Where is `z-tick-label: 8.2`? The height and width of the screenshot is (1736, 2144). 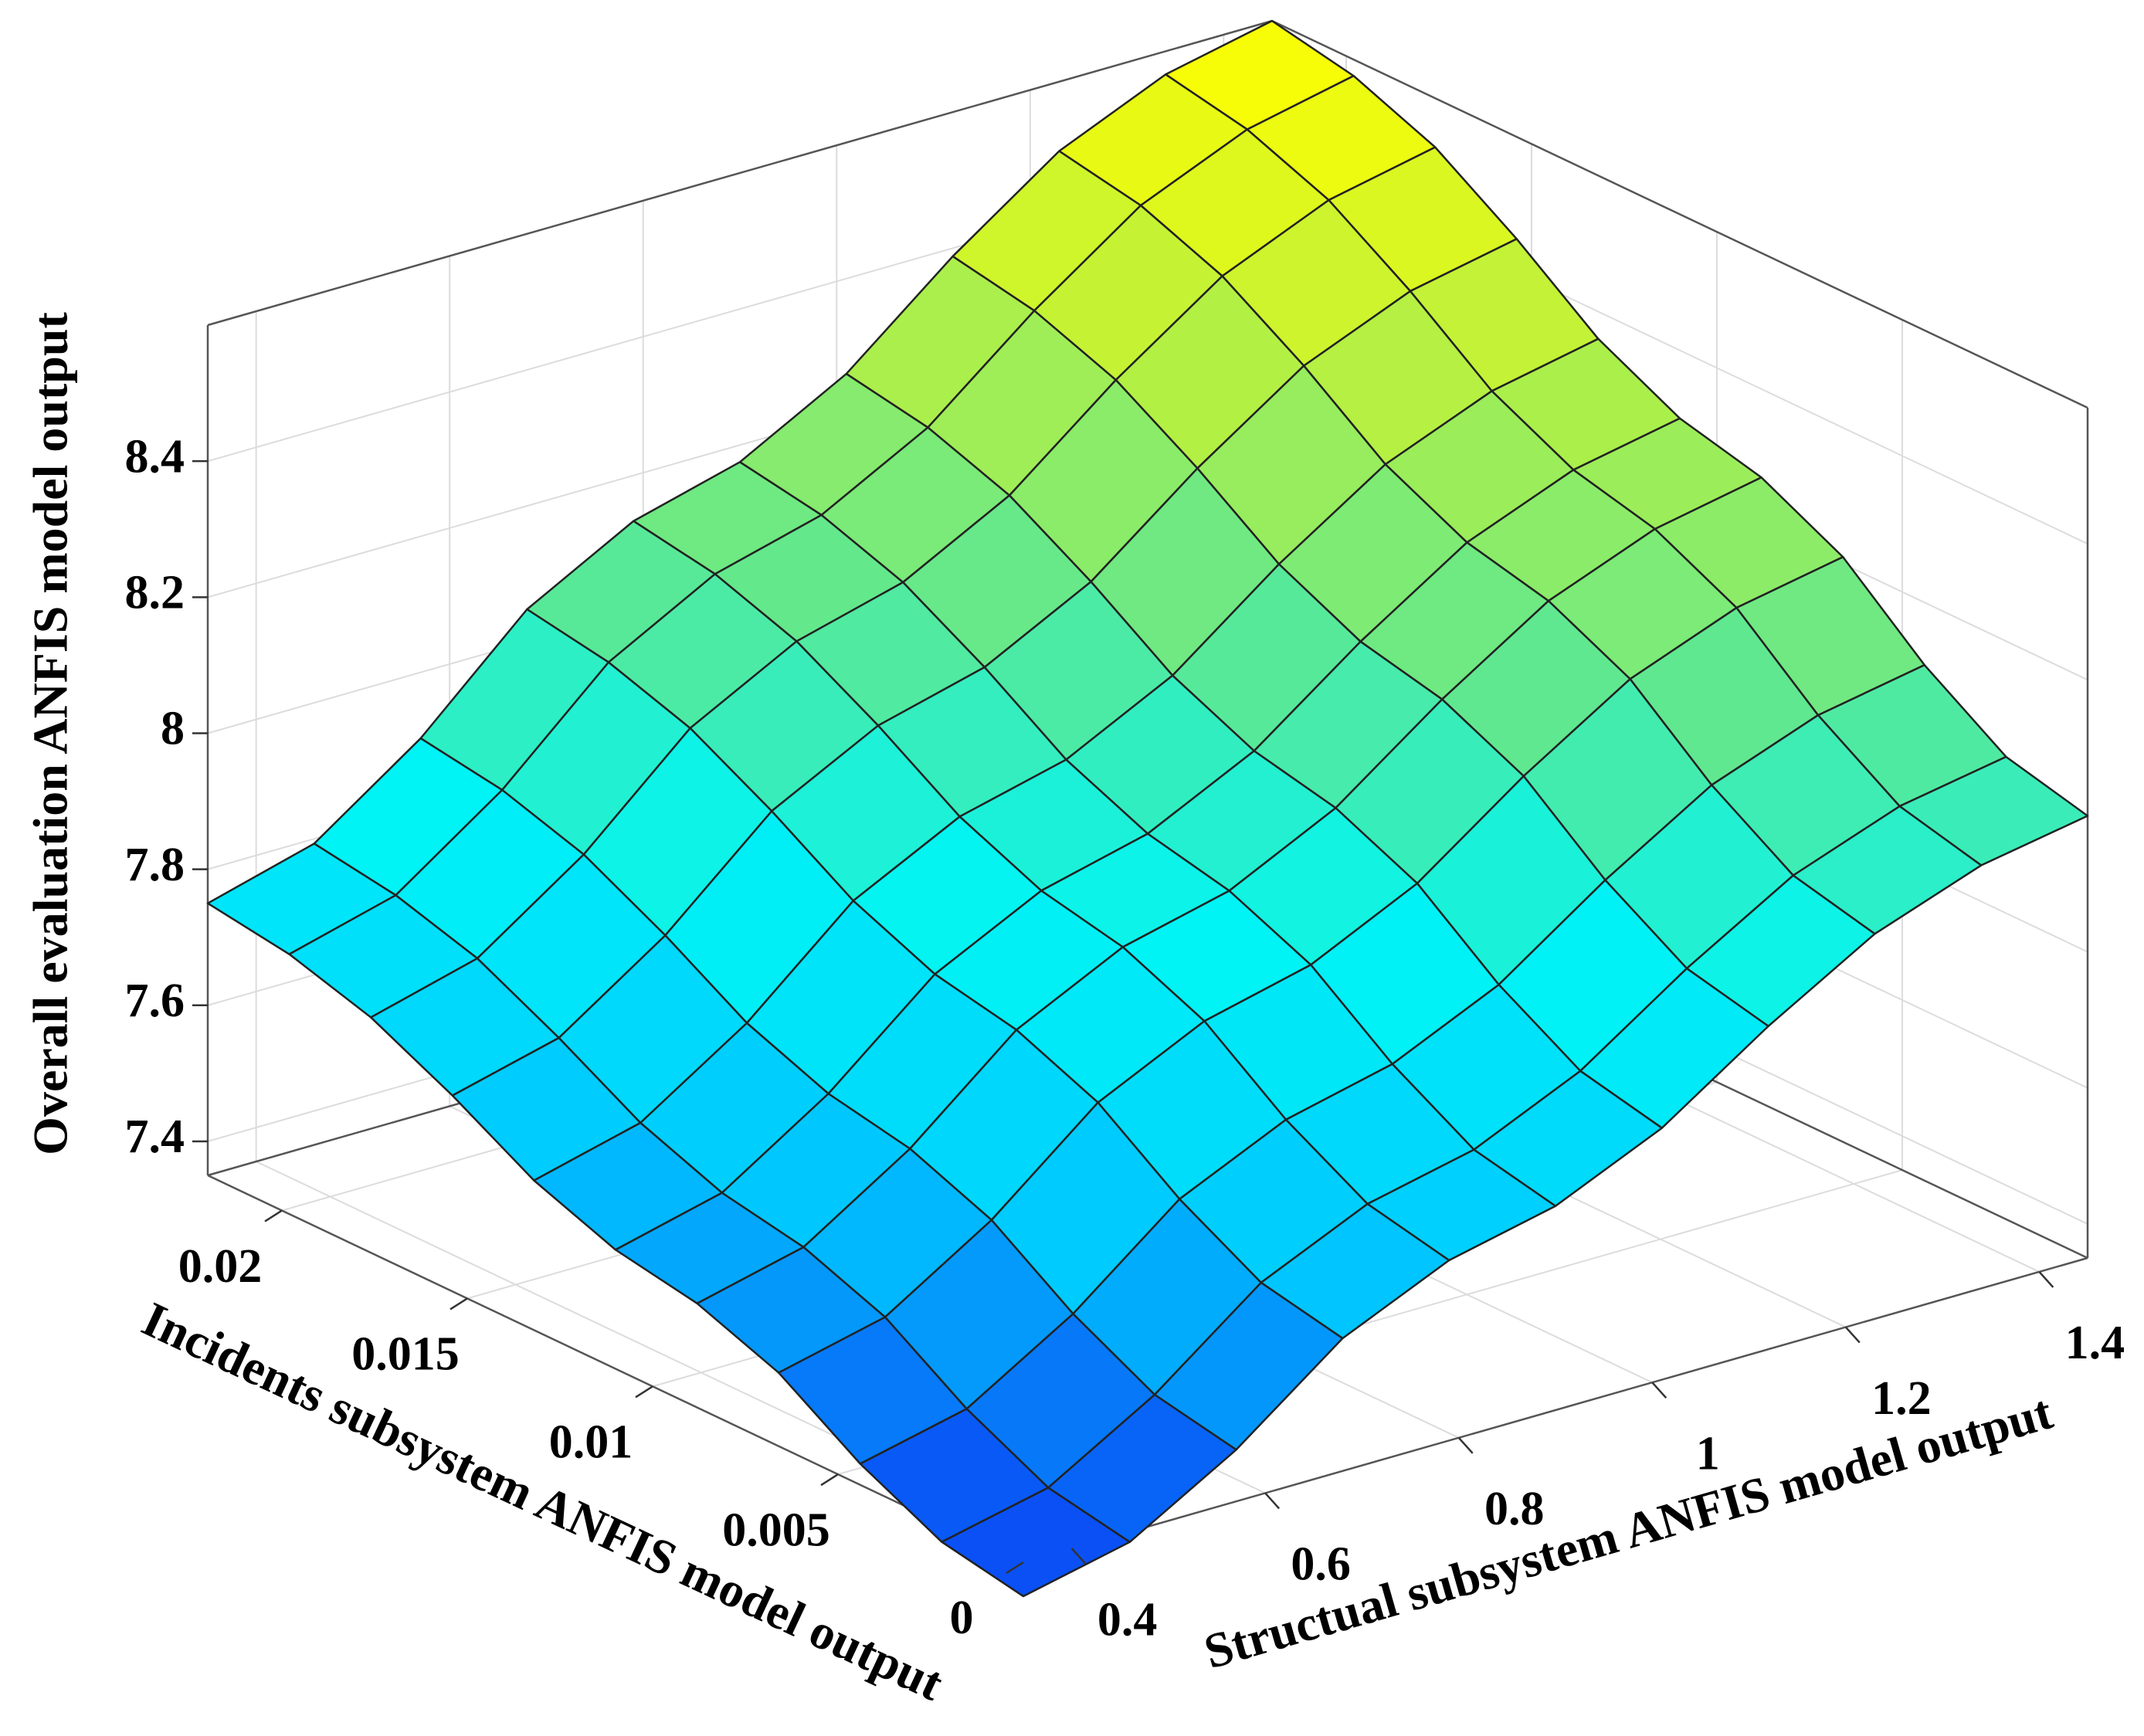
z-tick-label: 8.2 is located at coordinates (155, 593).